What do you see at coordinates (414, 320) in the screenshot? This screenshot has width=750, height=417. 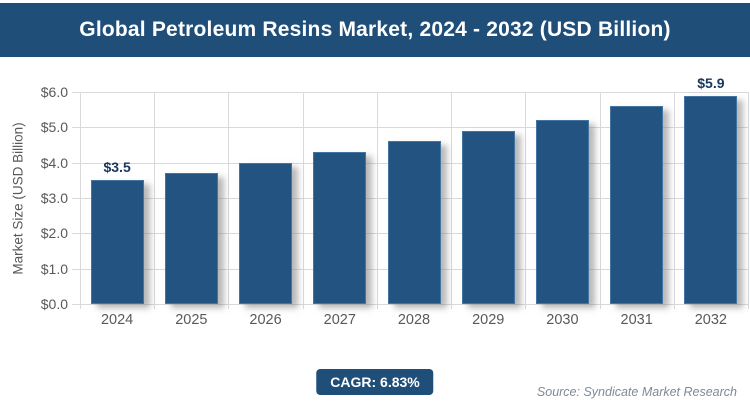 I see `x-tick-label: 2028` at bounding box center [414, 320].